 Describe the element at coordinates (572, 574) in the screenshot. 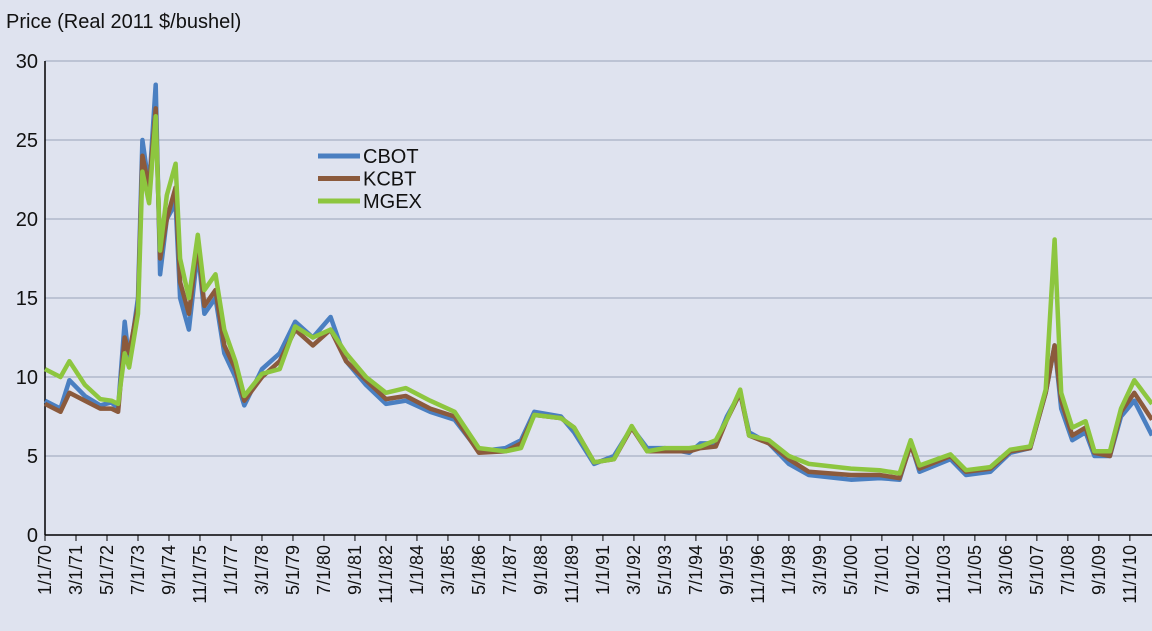

I see `x-tick-label: 11/1/89` at that location.